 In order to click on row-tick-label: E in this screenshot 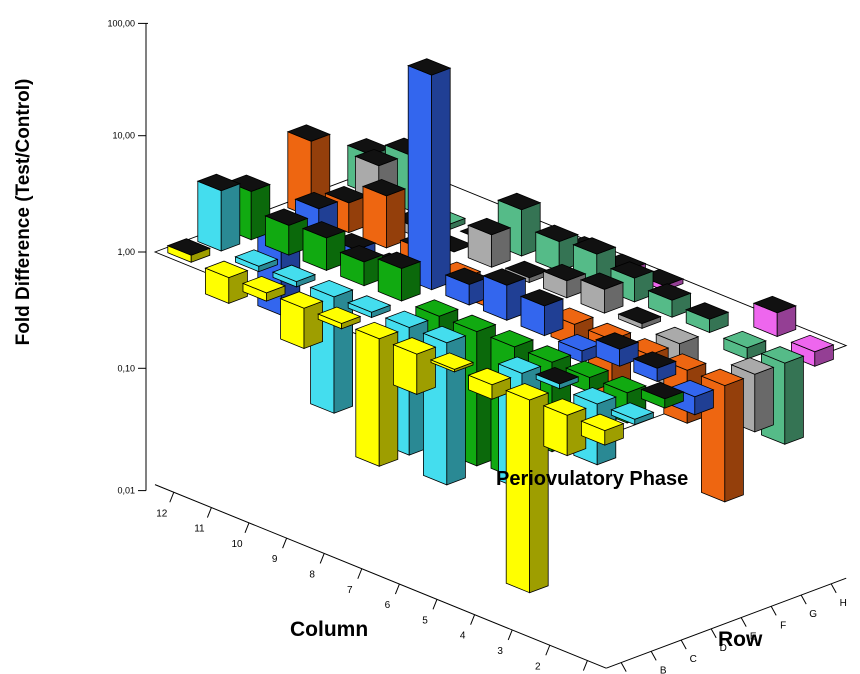, I will do `click(753, 637)`.